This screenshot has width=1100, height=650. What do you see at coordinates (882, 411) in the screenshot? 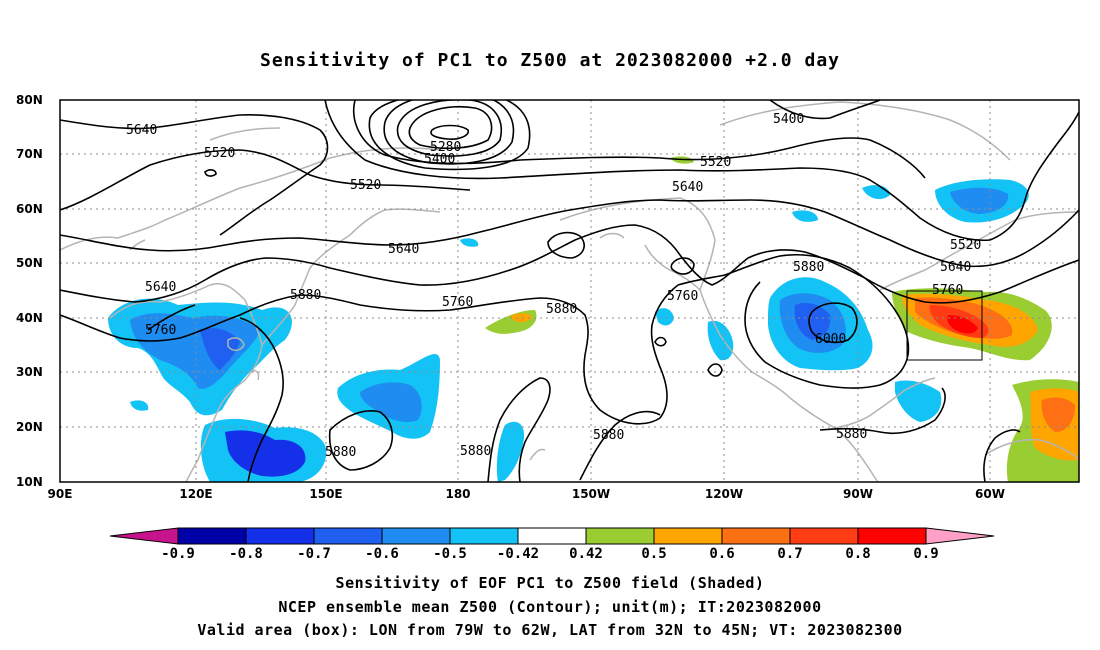
I see `contour-5880-g` at bounding box center [882, 411].